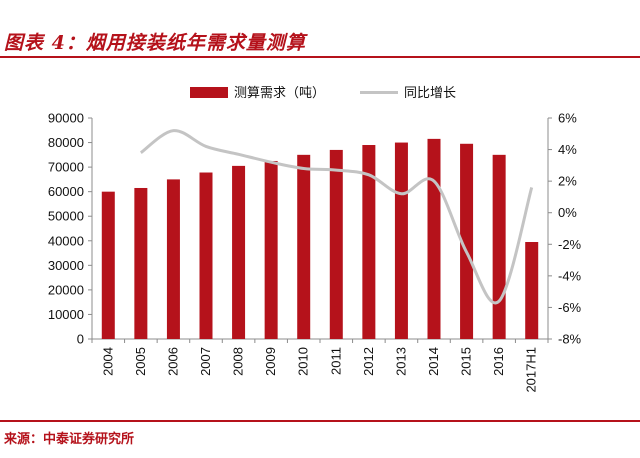 Image resolution: width=640 pixels, height=458 pixels. What do you see at coordinates (434, 238) in the screenshot?
I see `bar-2014` at bounding box center [434, 238].